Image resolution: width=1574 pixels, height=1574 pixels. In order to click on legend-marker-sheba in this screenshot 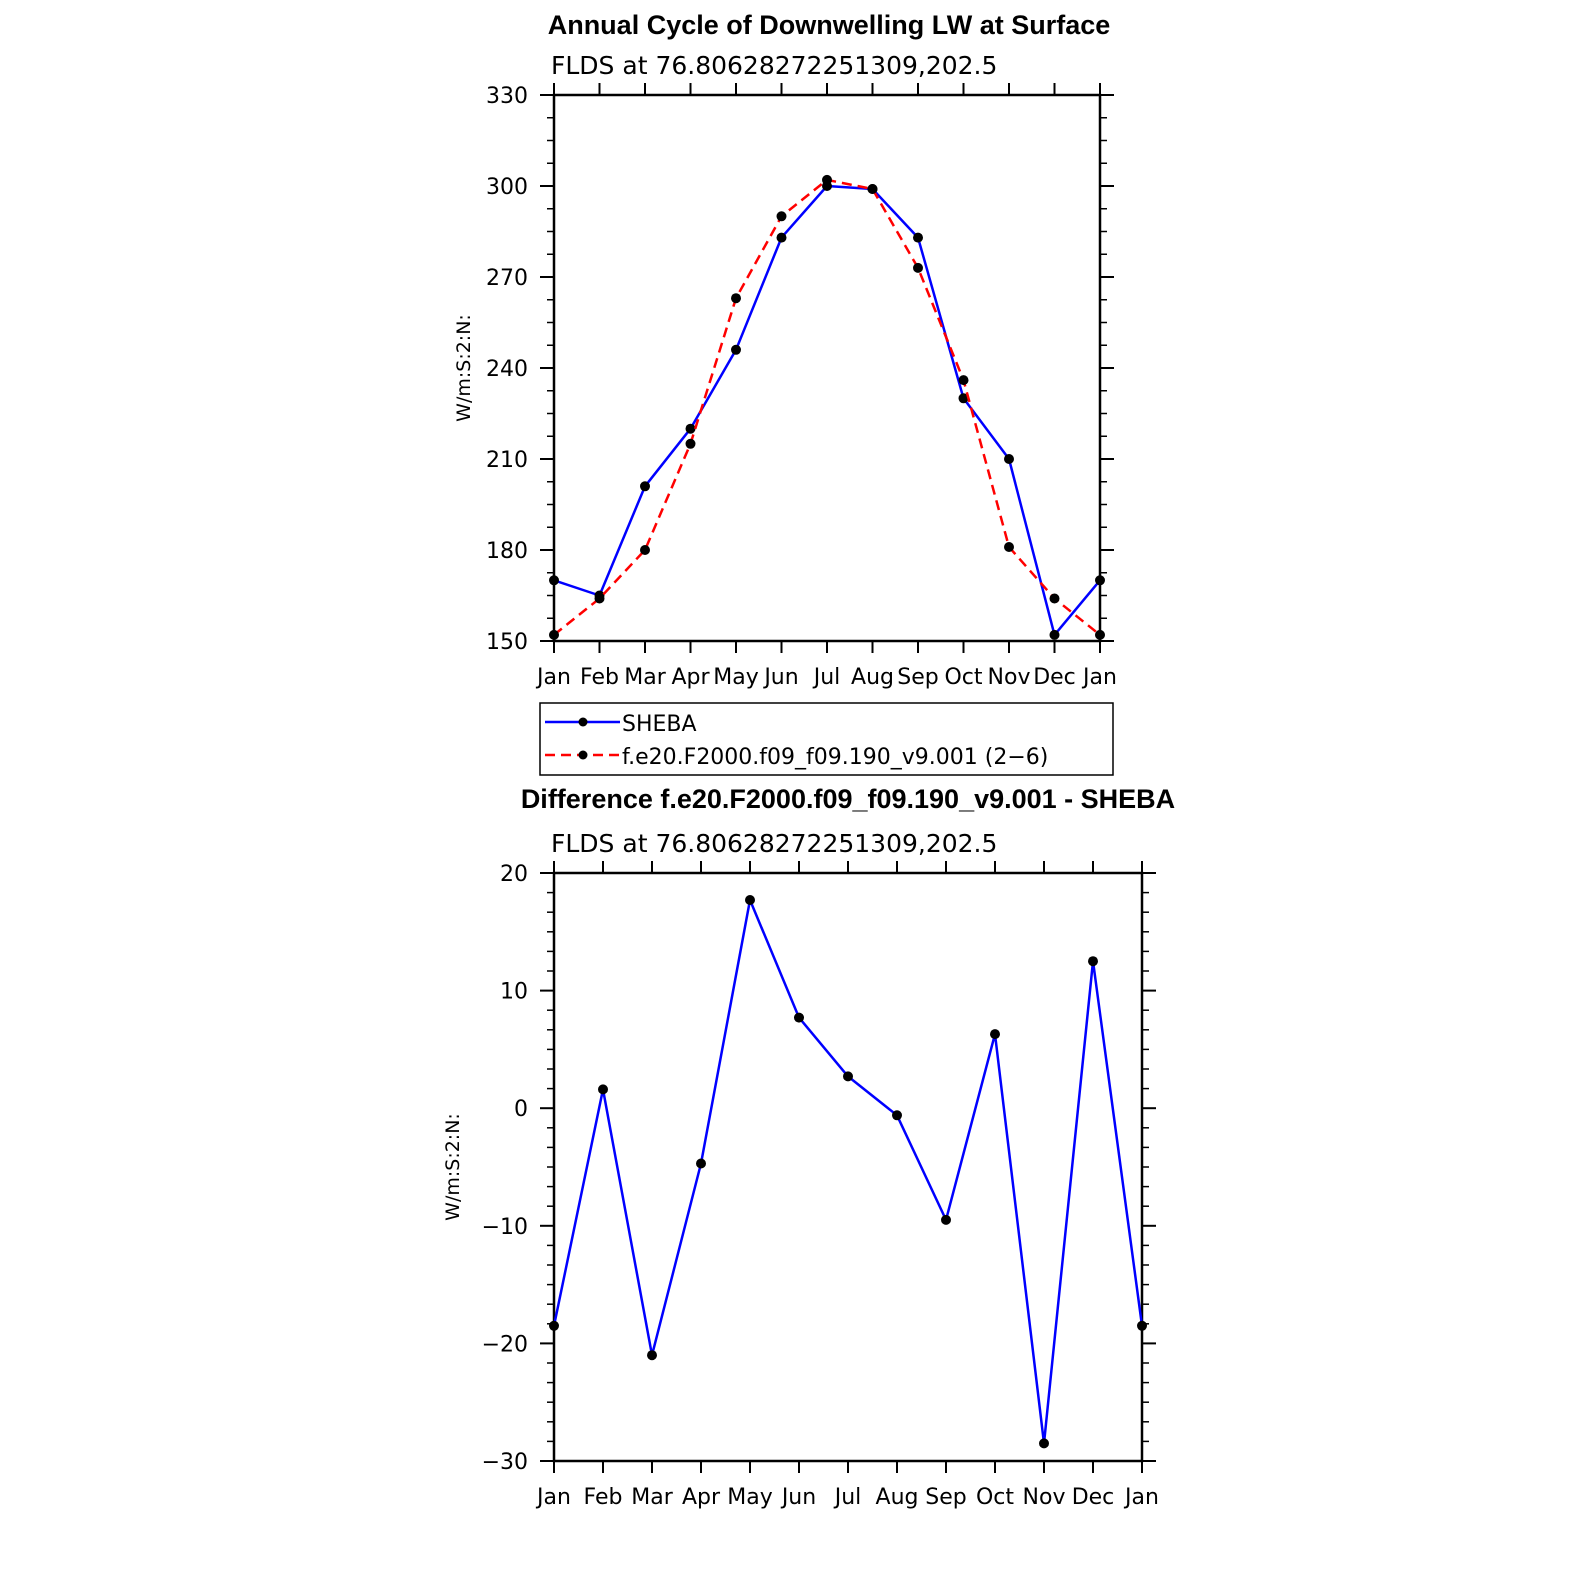, I will do `click(583, 722)`.